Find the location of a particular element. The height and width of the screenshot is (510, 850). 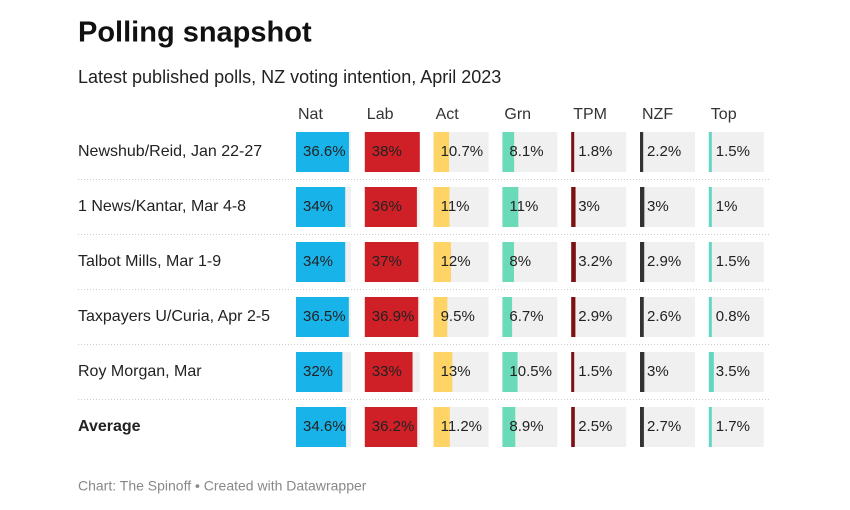

column-header: Grn is located at coordinates (517, 114).